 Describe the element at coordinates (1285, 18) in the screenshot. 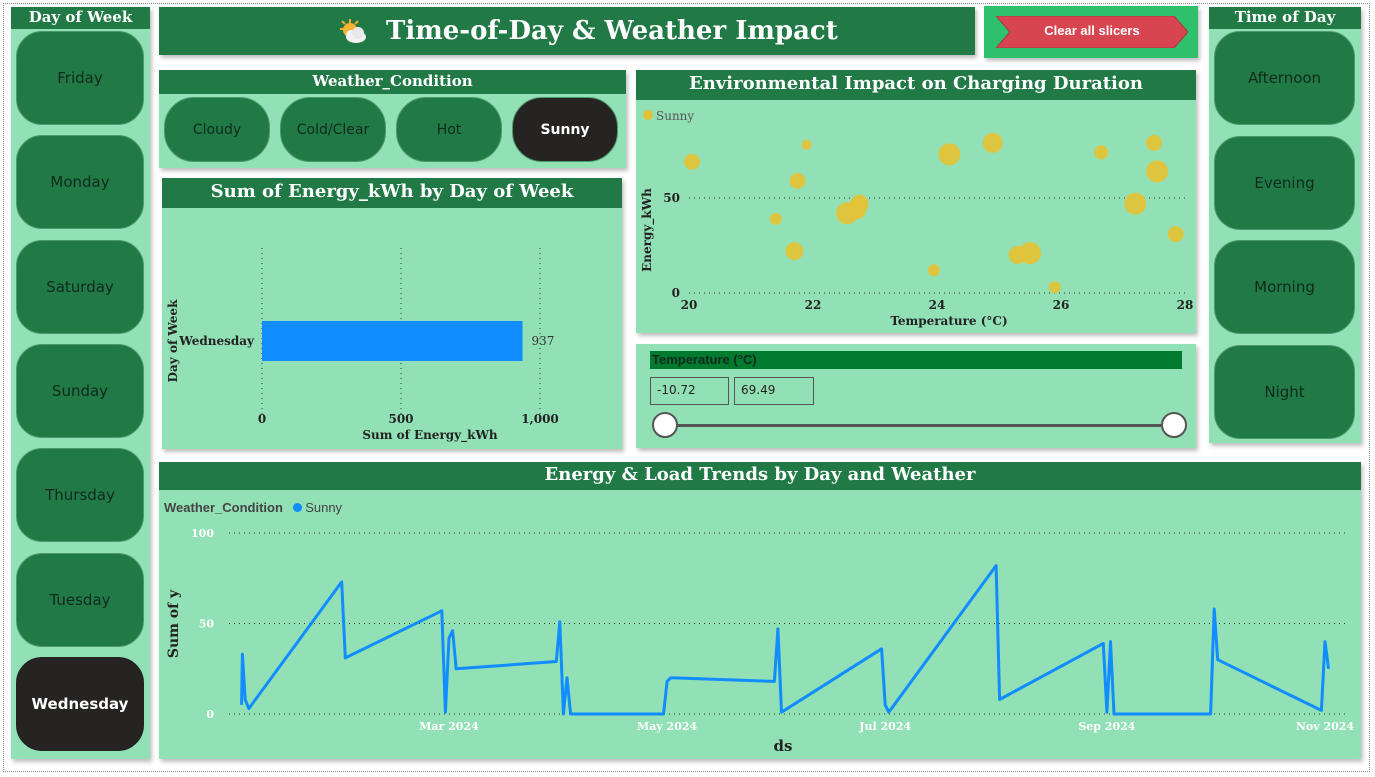

I see `time-slicer-header: Time of Day` at that location.